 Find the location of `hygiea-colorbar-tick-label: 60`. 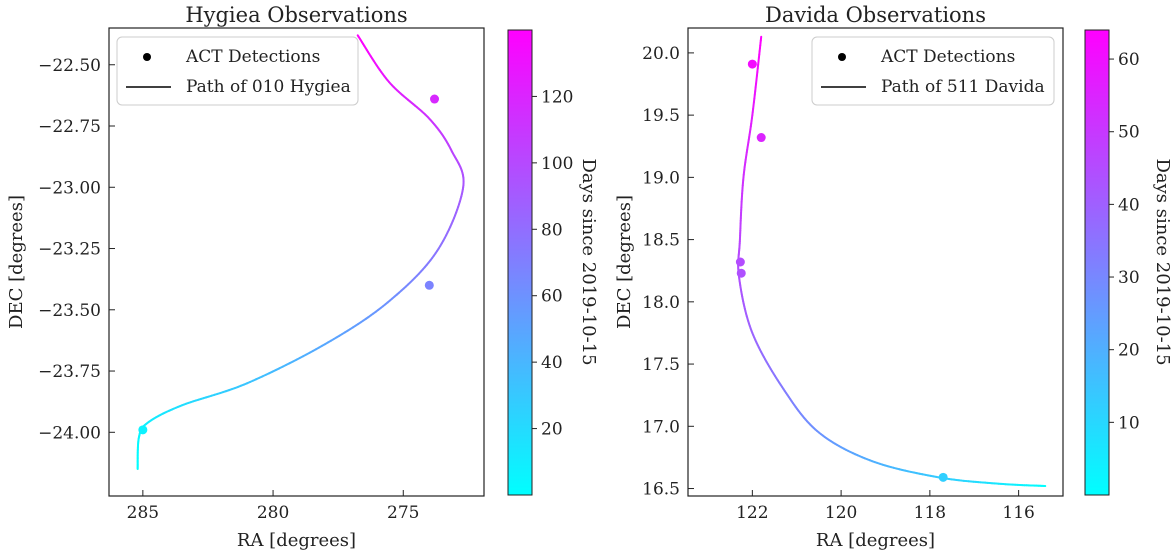

hygiea-colorbar-tick-label: 60 is located at coordinates (552, 297).